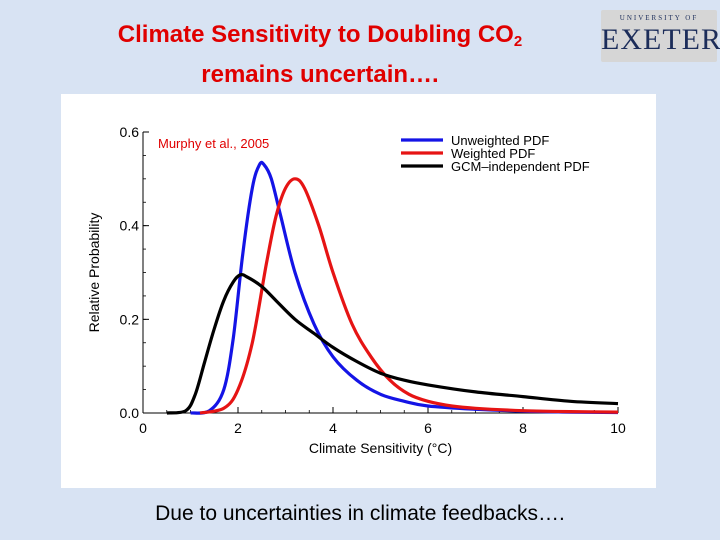  I want to click on y-axis-label: Relative Probability, so click(94, 273).